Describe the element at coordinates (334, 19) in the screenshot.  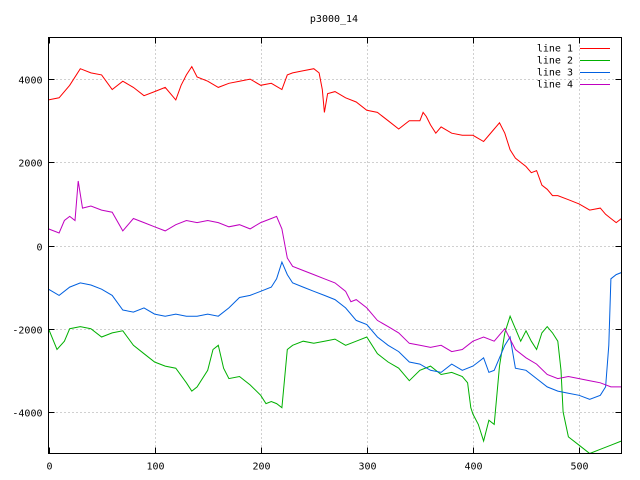
I see `chart-title: p3000_14` at that location.